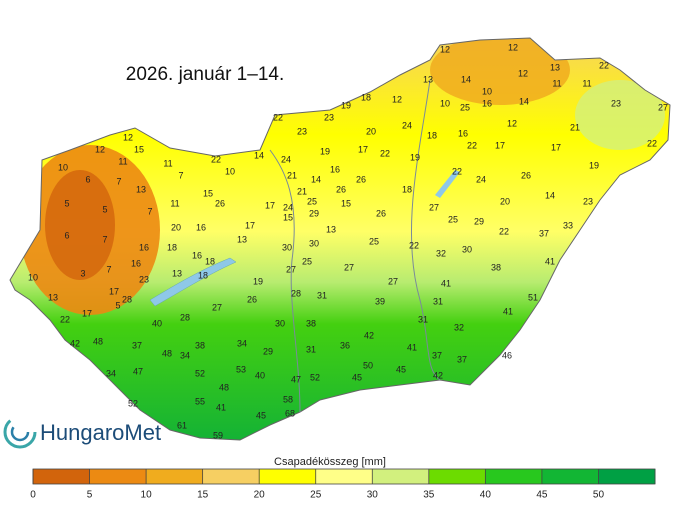 The image size is (690, 517). I want to click on danube, so click(285, 281).